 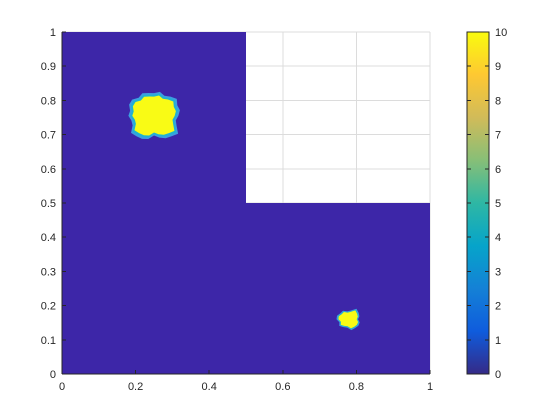 What do you see at coordinates (478, 203) in the screenshot?
I see `colorbar-bar` at bounding box center [478, 203].